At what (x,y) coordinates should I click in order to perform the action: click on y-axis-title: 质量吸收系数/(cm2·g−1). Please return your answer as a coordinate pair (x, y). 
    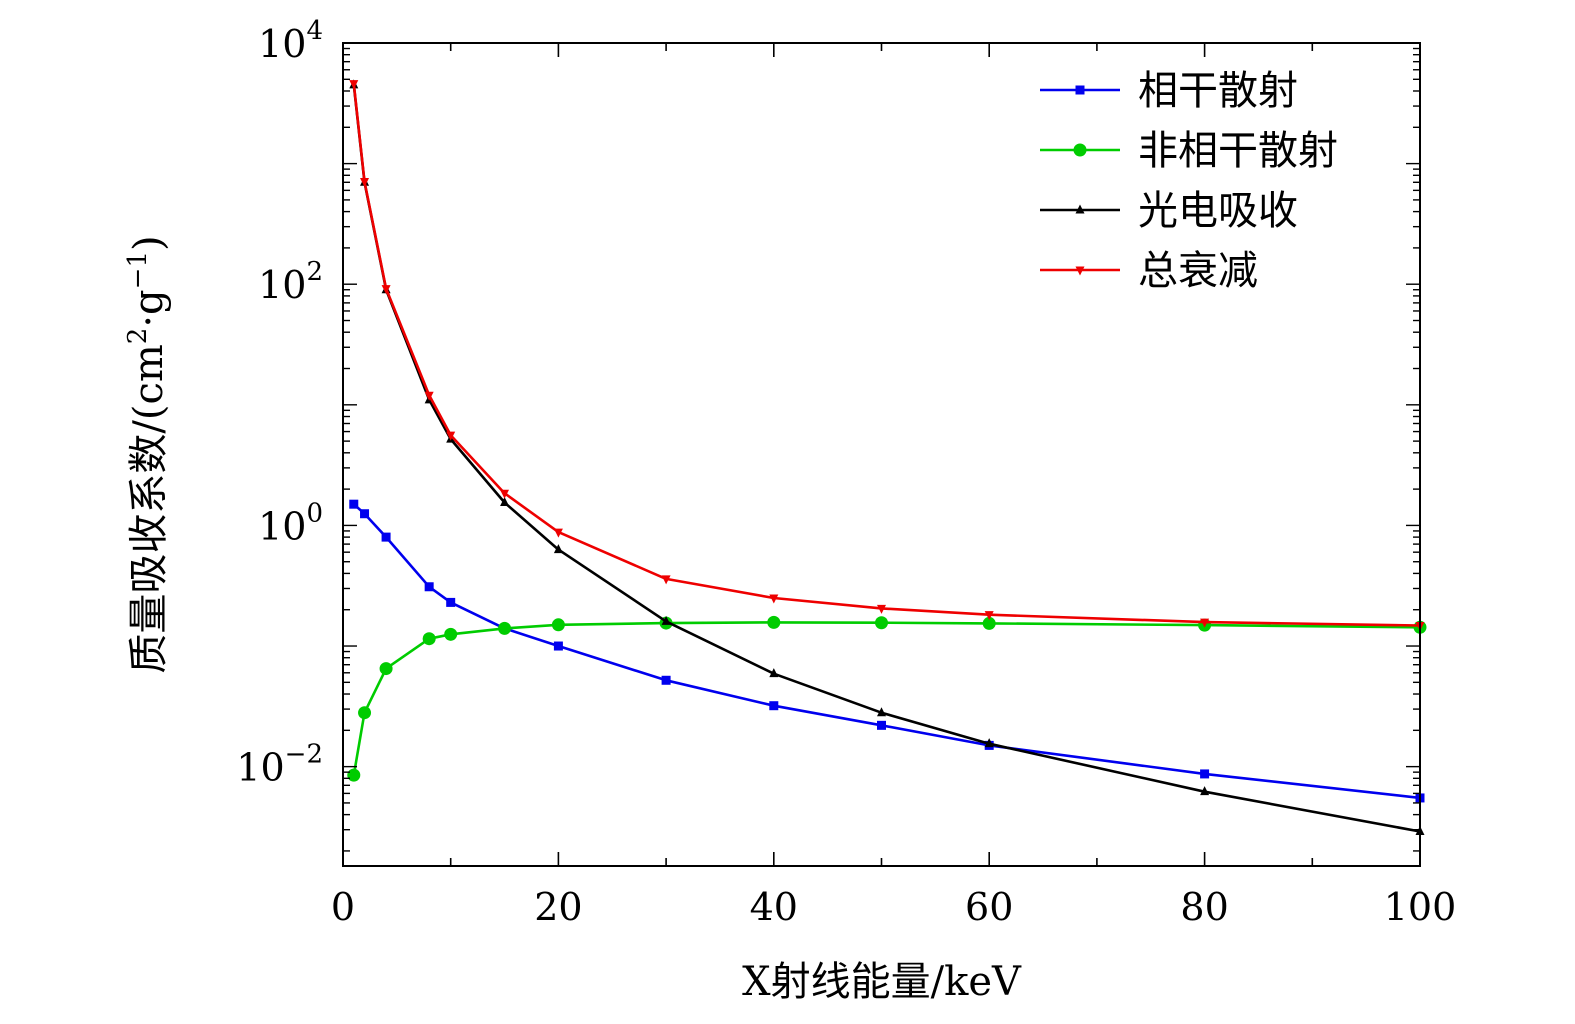
    Looking at the image, I should click on (147, 454).